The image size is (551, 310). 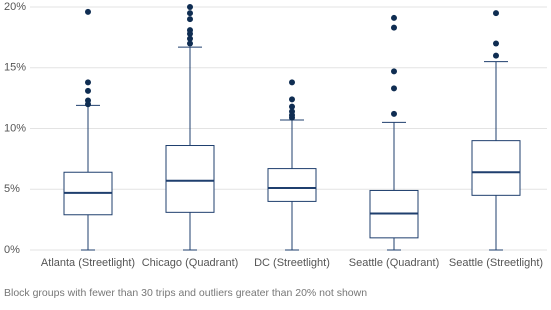 What do you see at coordinates (15, 128) in the screenshot?
I see `y-tick-label: 10%` at bounding box center [15, 128].